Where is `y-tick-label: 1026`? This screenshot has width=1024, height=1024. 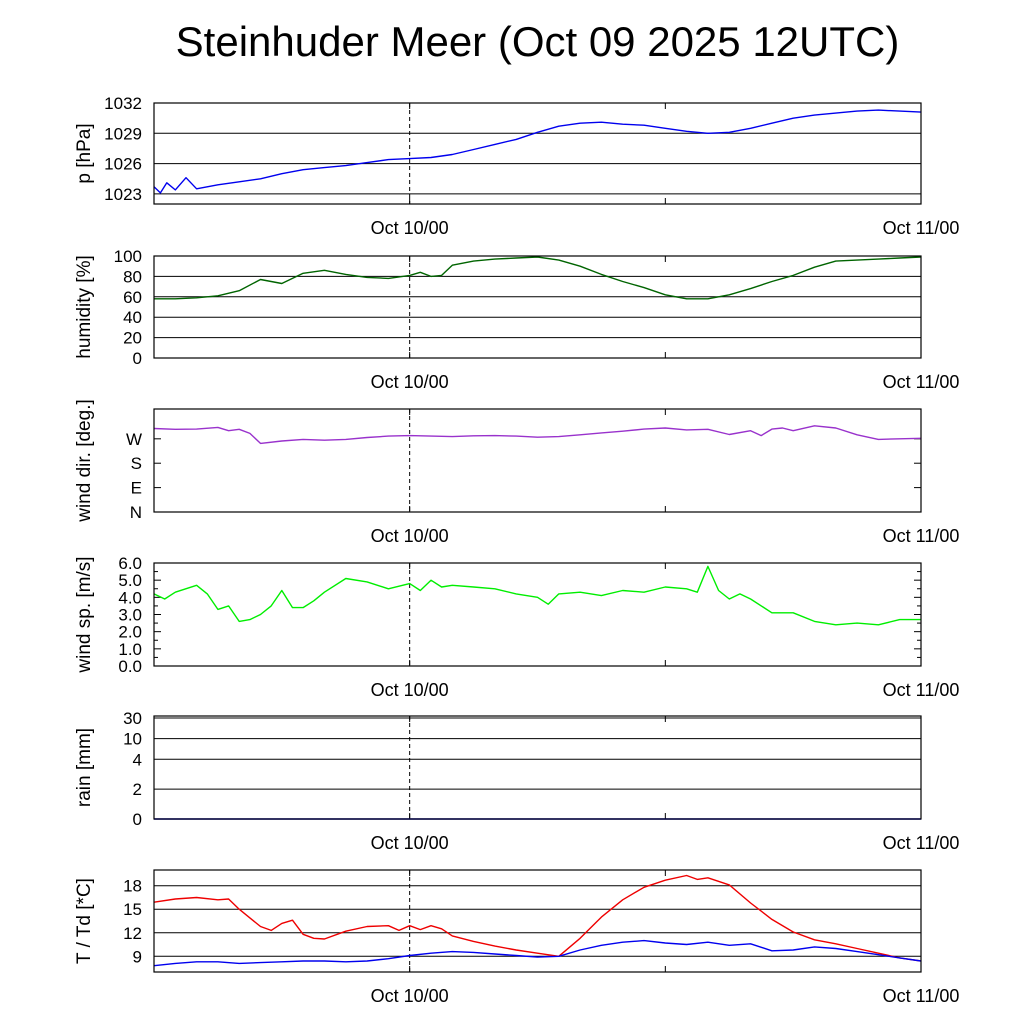
y-tick-label: 1026 is located at coordinates (123, 164).